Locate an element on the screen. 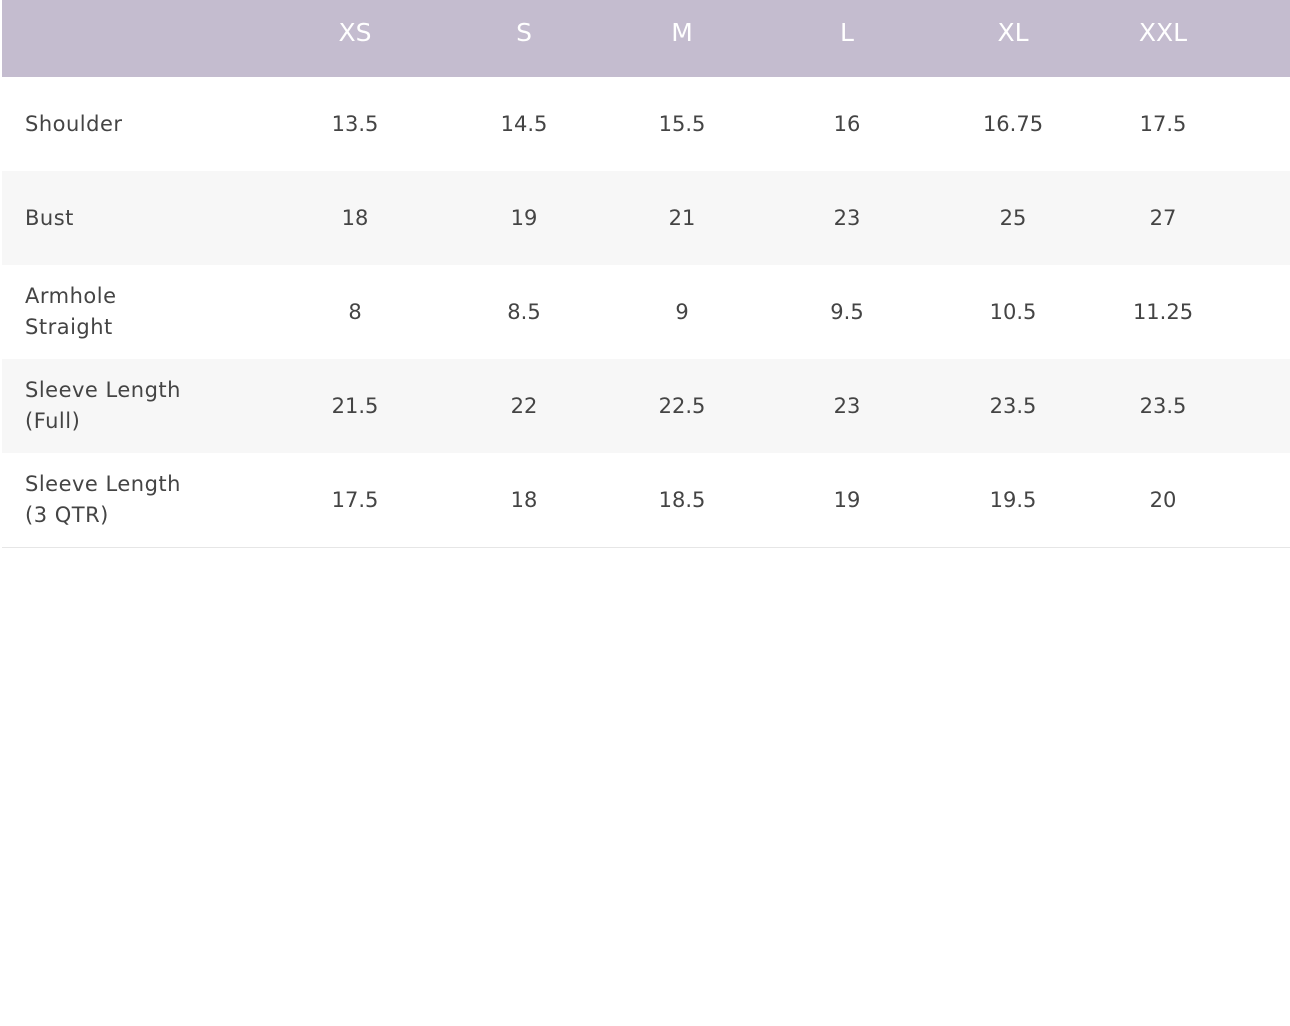  measurement: 21.5 is located at coordinates (355, 406).